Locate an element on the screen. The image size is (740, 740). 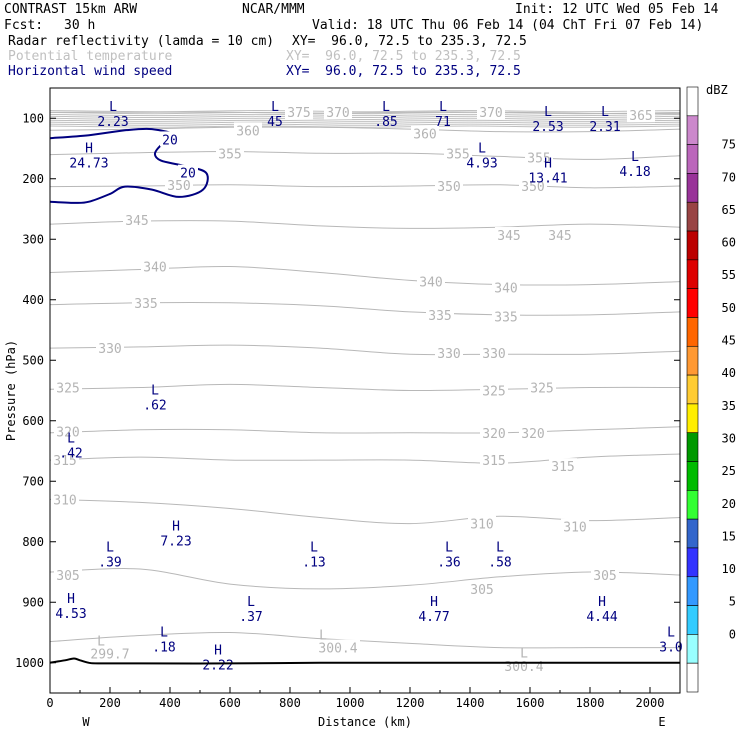
y-tick-label: 700 is located at coordinates (33, 481).